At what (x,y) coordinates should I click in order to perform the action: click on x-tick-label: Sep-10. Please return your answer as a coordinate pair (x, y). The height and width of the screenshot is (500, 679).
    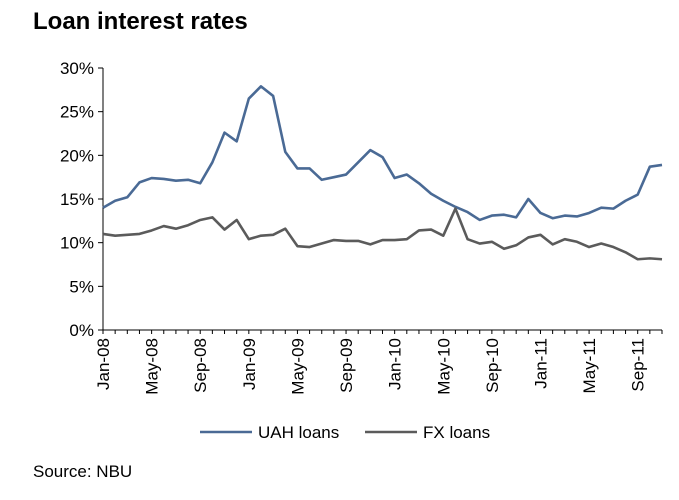
    Looking at the image, I should click on (492, 365).